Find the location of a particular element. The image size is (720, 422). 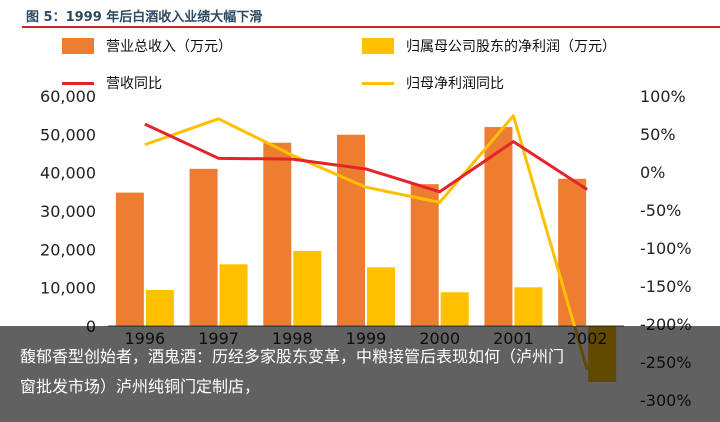

right-axis-tick-label: 100% is located at coordinates (663, 96).